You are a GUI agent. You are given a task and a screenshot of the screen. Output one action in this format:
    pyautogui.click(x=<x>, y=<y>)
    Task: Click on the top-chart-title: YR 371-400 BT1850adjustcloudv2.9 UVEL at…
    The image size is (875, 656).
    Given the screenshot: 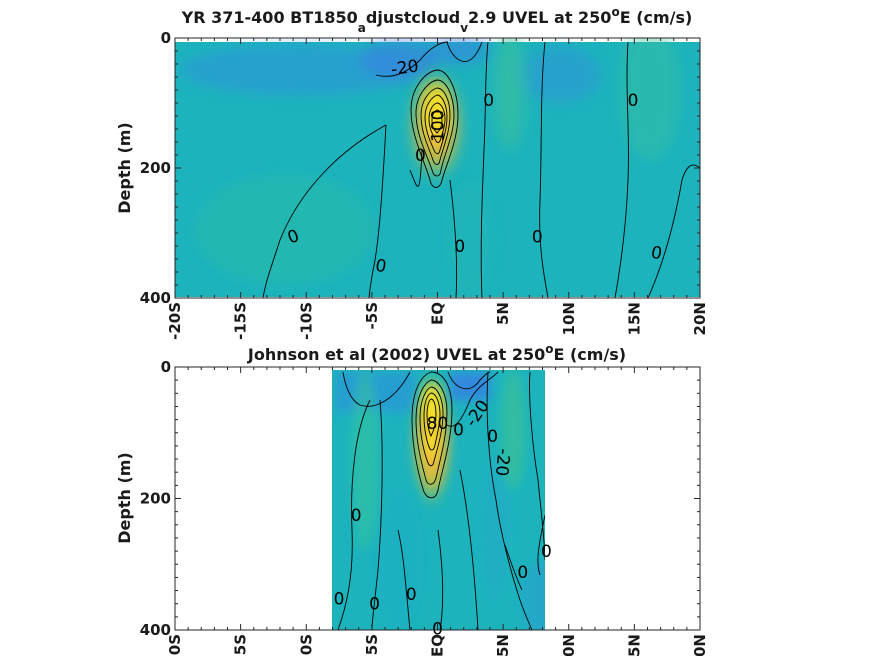 What is the action you would take?
    pyautogui.click(x=437, y=20)
    